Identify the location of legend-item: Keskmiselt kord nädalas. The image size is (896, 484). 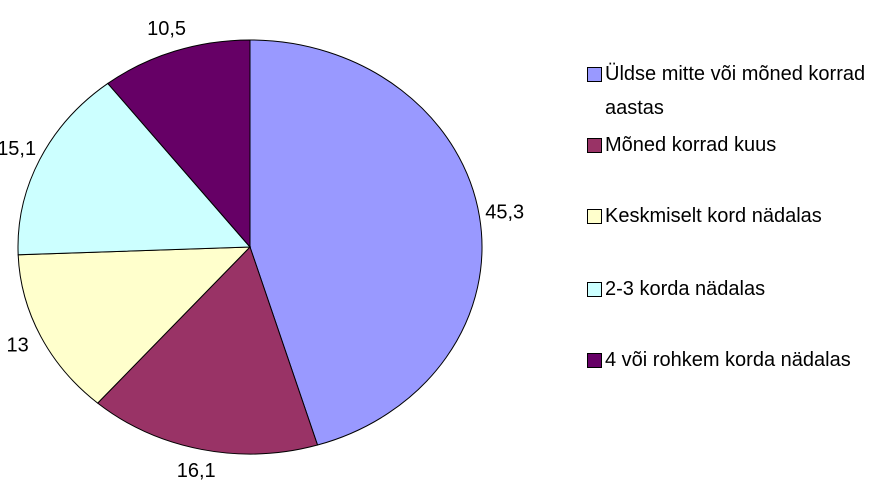
(741, 216).